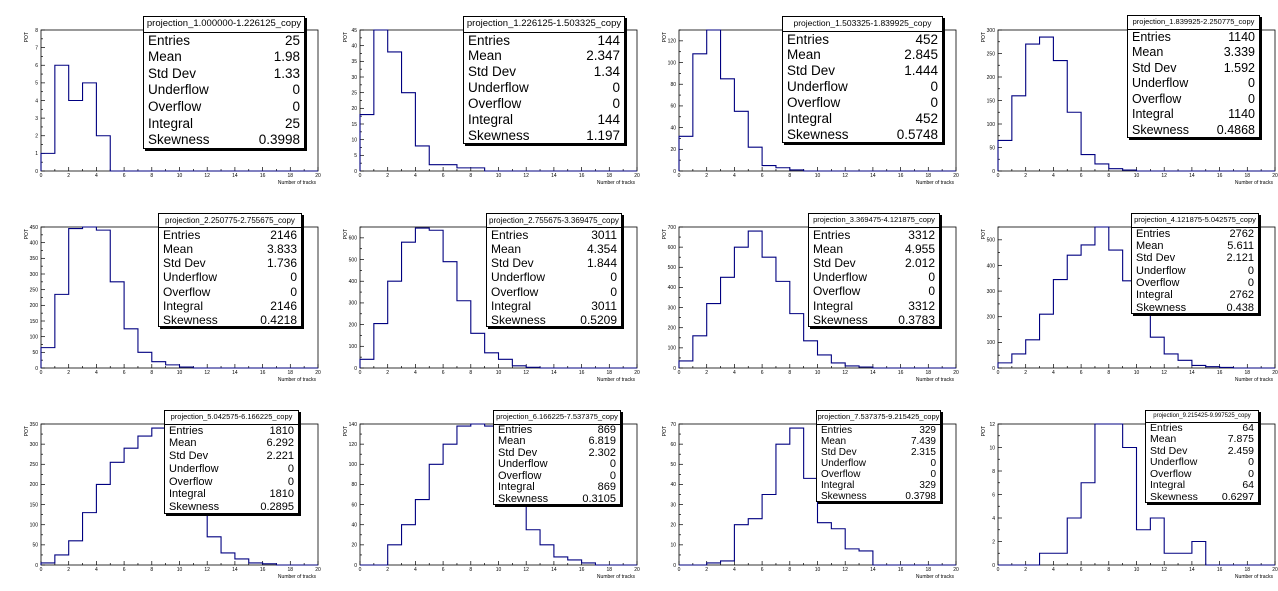 This screenshot has width=1278, height=591. I want to click on y-tick-label: 20, so click(354, 546).